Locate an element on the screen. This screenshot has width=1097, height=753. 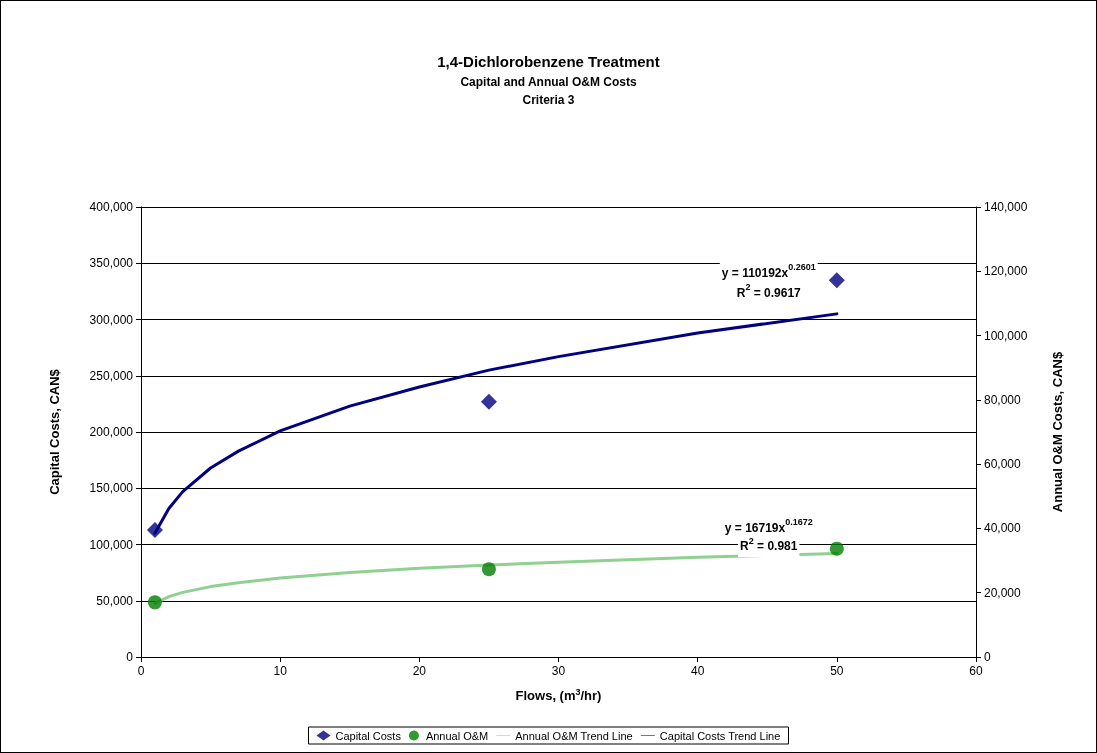
y-tick-label: 250,000 is located at coordinates (111, 375).